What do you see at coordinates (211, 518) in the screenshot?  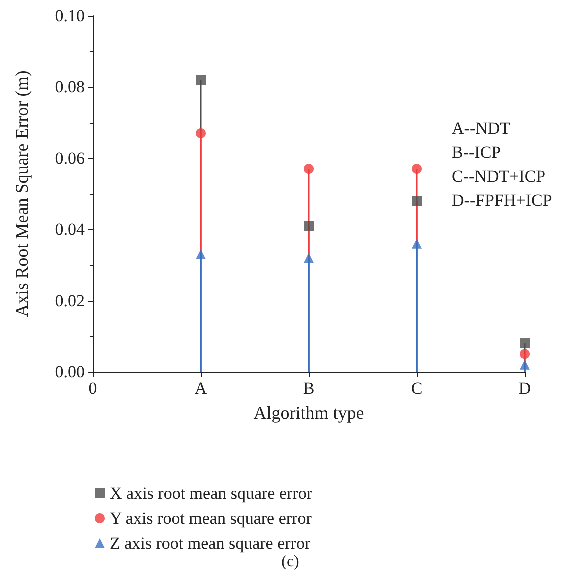 I see `legend-label: Y axis root mean square error` at bounding box center [211, 518].